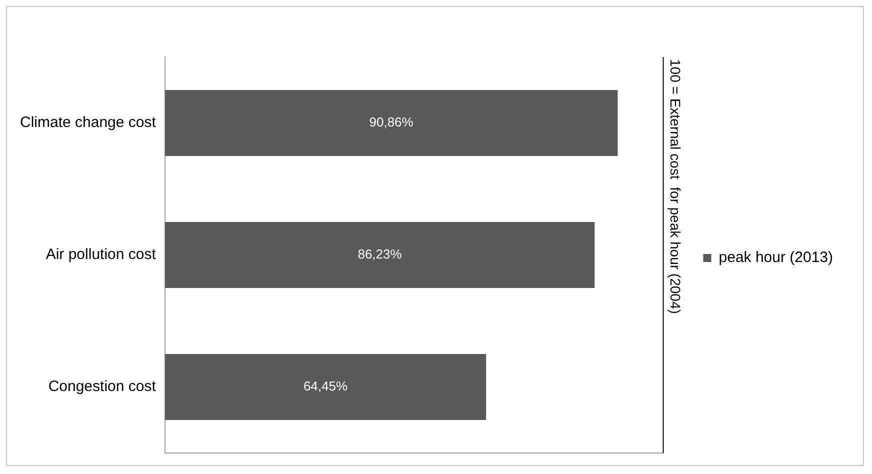 This screenshot has height=474, width=872. What do you see at coordinates (776, 257) in the screenshot?
I see `legend-label: peak hour (2013)` at bounding box center [776, 257].